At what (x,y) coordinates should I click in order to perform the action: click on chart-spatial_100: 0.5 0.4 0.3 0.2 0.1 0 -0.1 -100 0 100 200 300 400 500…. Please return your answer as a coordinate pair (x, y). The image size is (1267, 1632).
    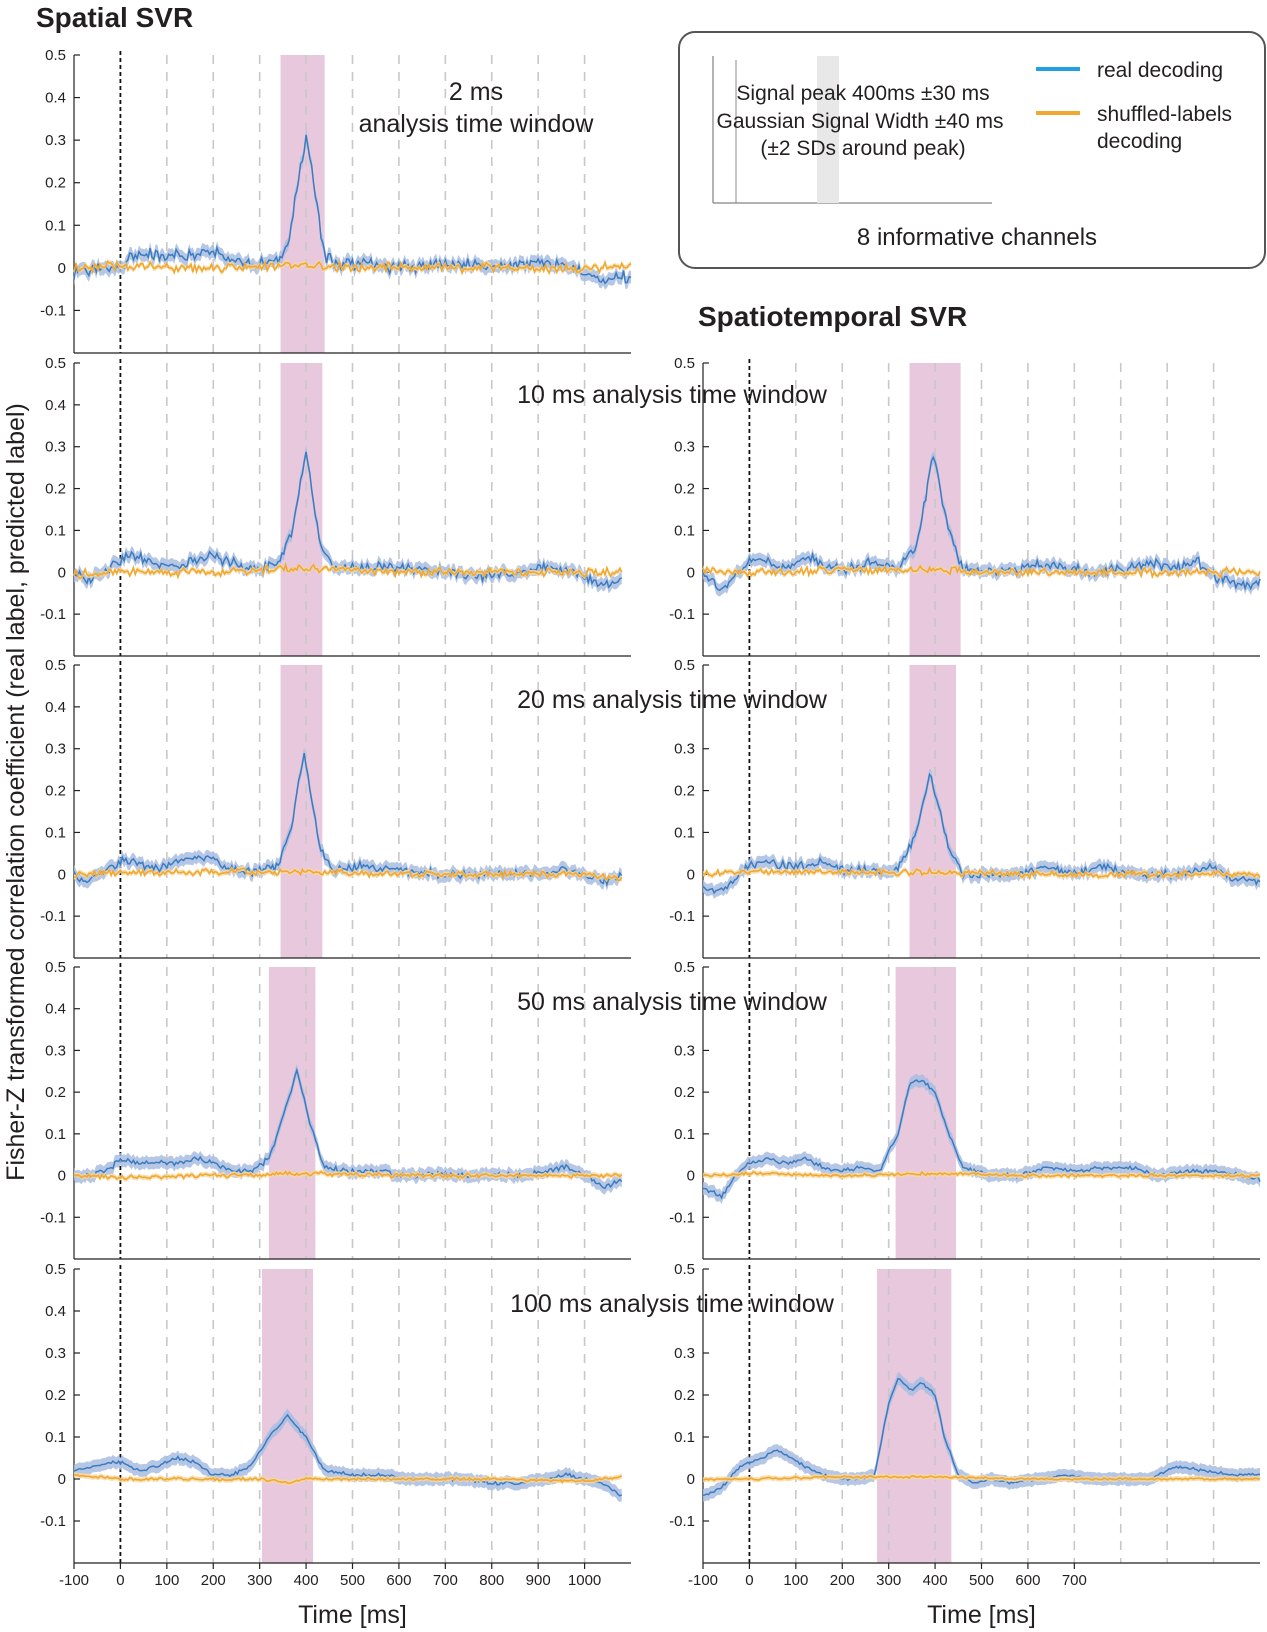
    Looking at the image, I should click on (437, 1445).